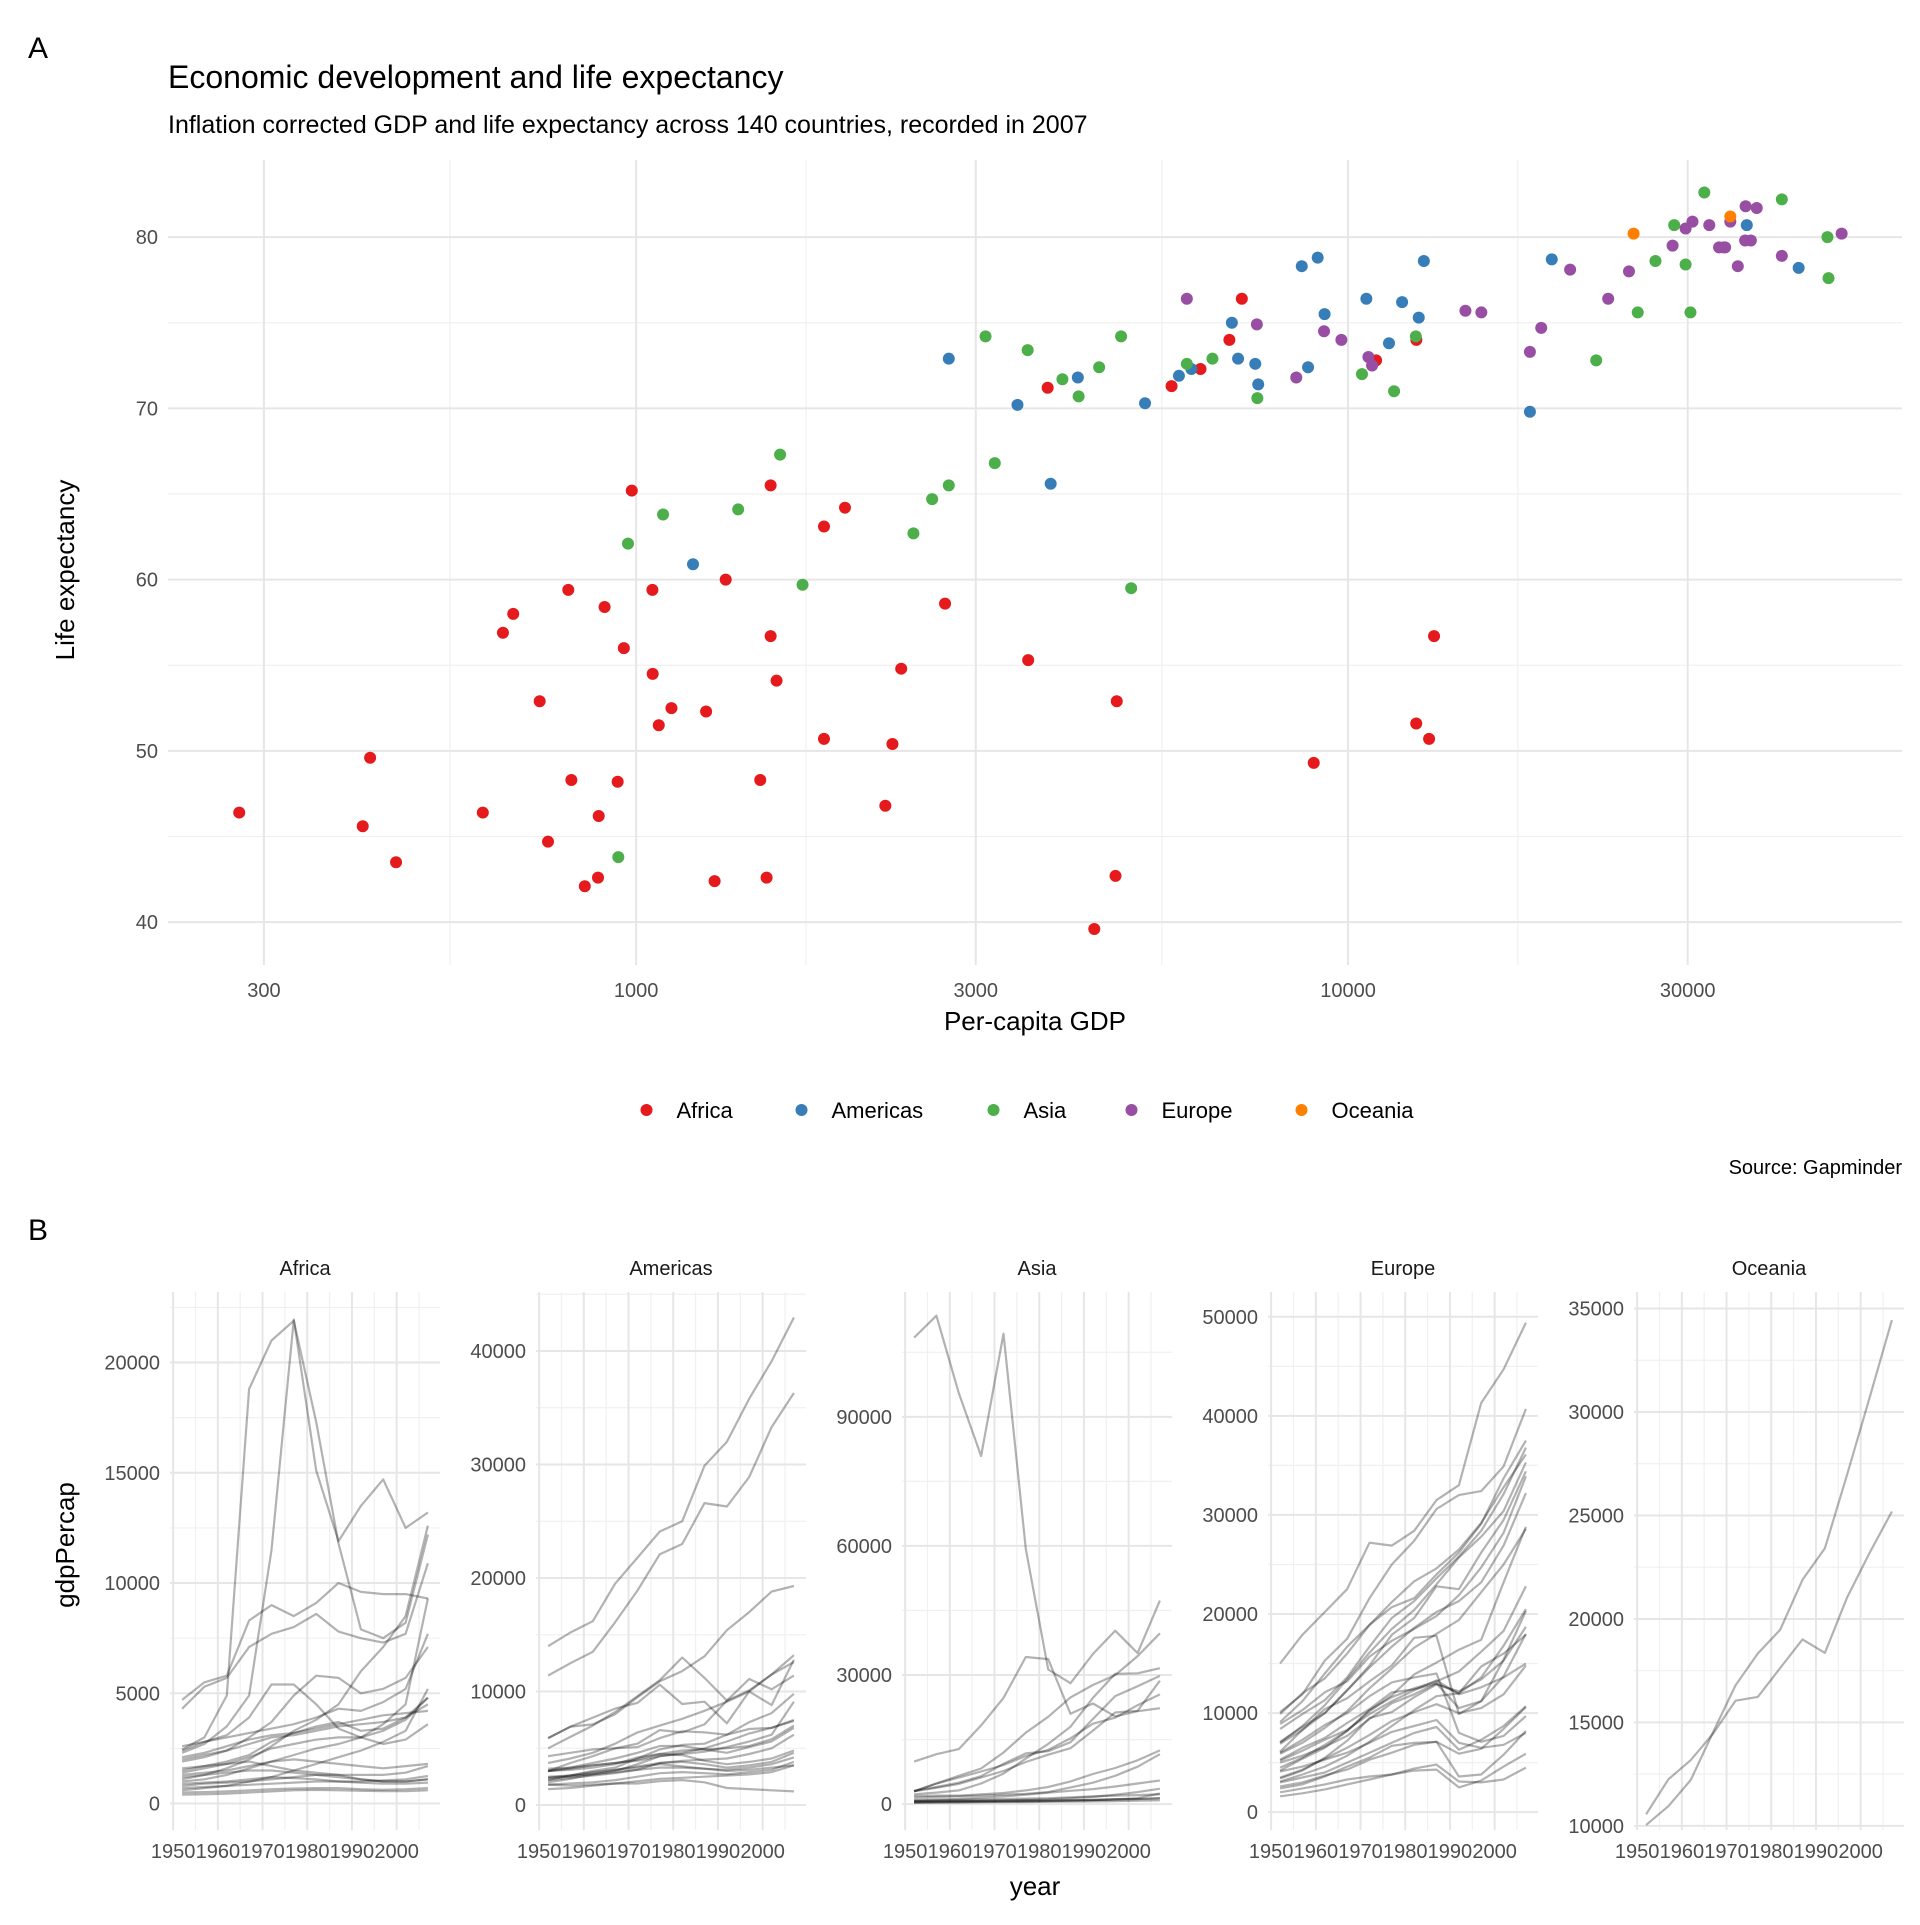  What do you see at coordinates (147, 581) in the screenshot?
I see `y-tick-label: 60` at bounding box center [147, 581].